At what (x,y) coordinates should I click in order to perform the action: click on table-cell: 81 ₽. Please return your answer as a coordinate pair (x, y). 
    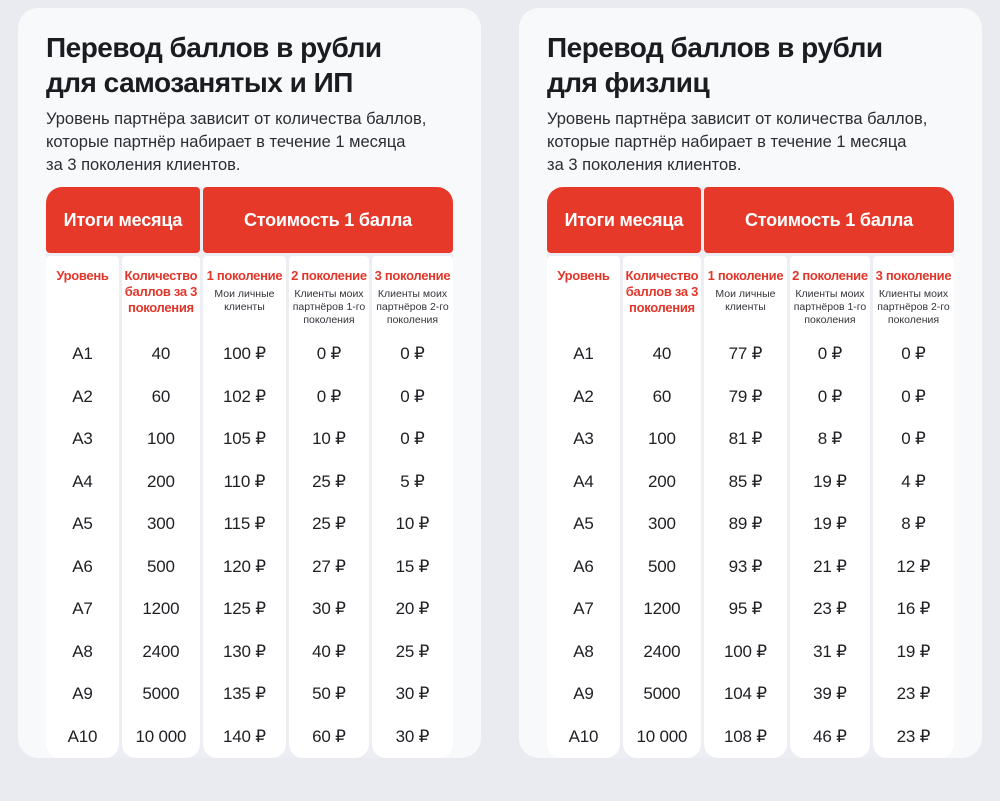
    Looking at the image, I should click on (745, 439).